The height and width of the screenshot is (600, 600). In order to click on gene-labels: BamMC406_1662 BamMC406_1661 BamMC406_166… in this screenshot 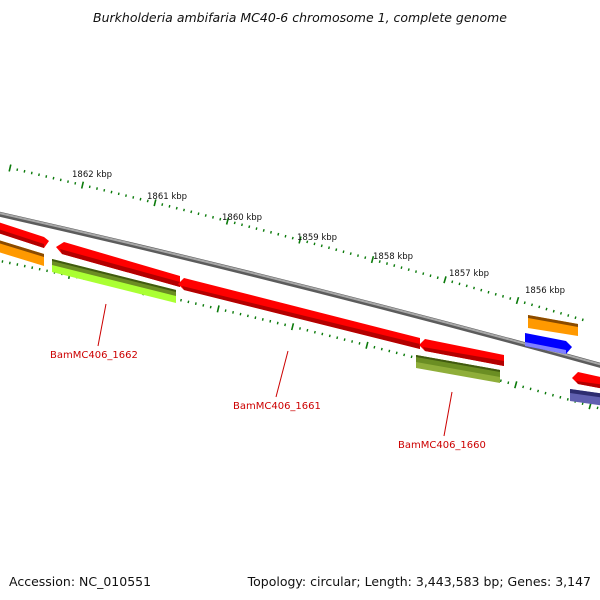, I will do `click(268, 400)`.